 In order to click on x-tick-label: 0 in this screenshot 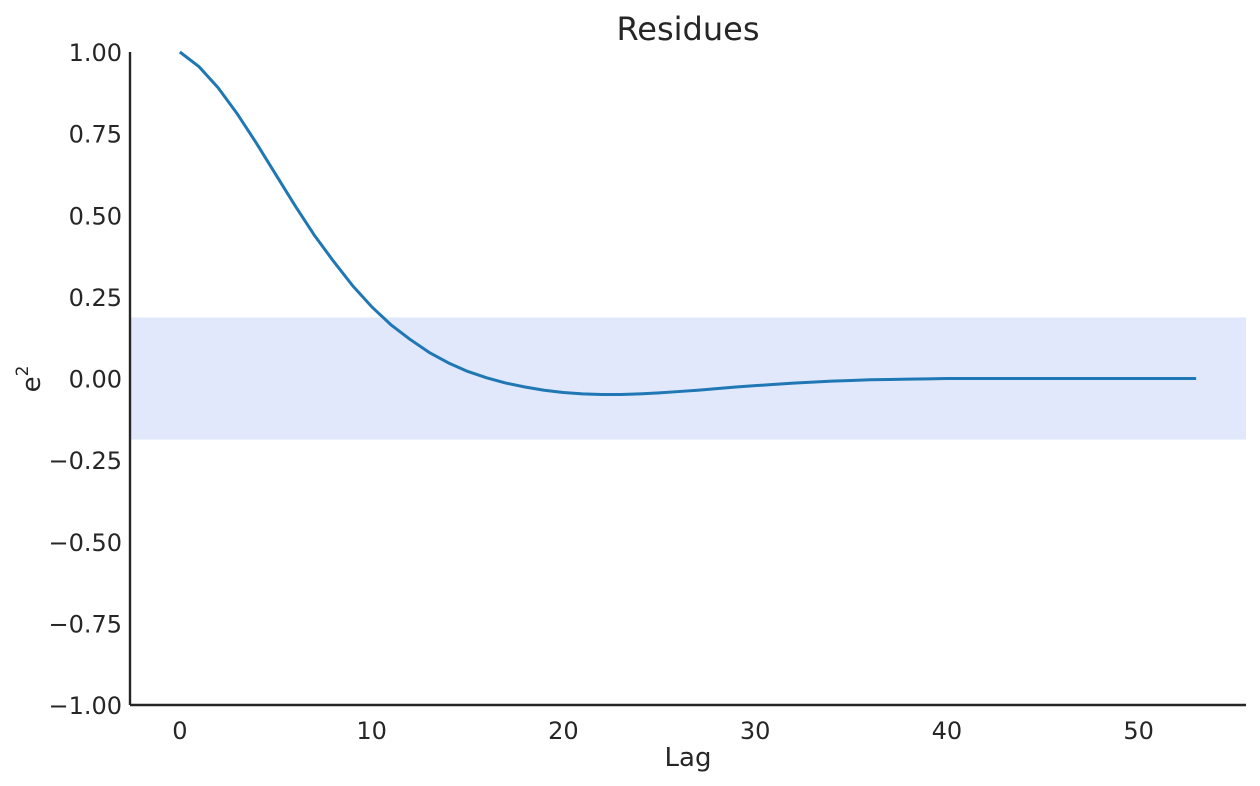, I will do `click(179, 731)`.